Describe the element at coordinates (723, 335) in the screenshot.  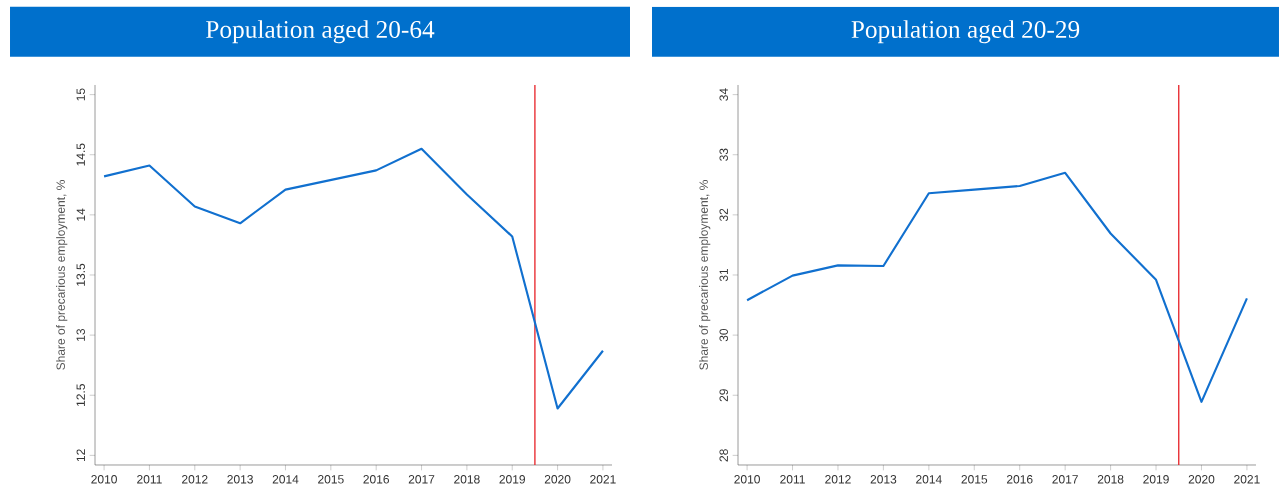
I see `y-tick-label: 30` at that location.